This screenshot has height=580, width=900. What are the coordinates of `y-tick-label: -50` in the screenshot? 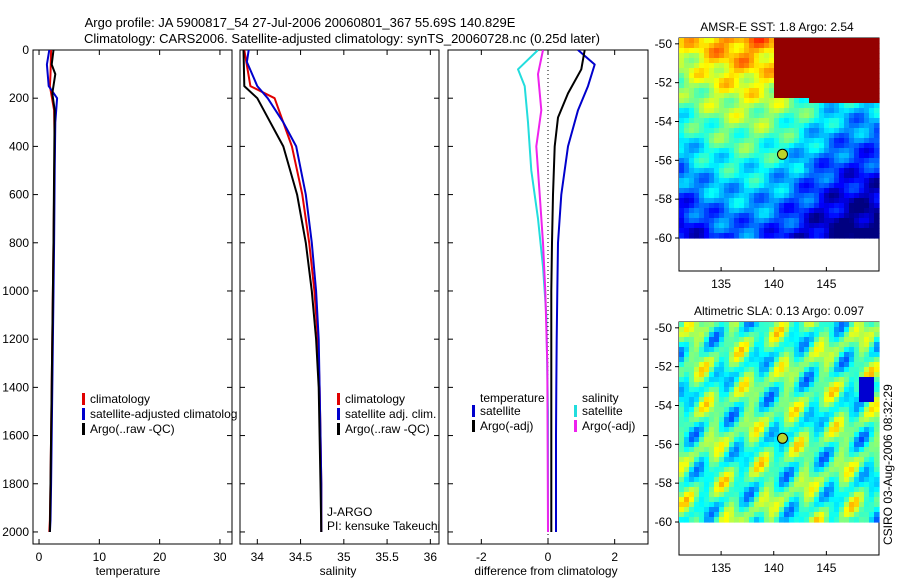 It's located at (664, 328).